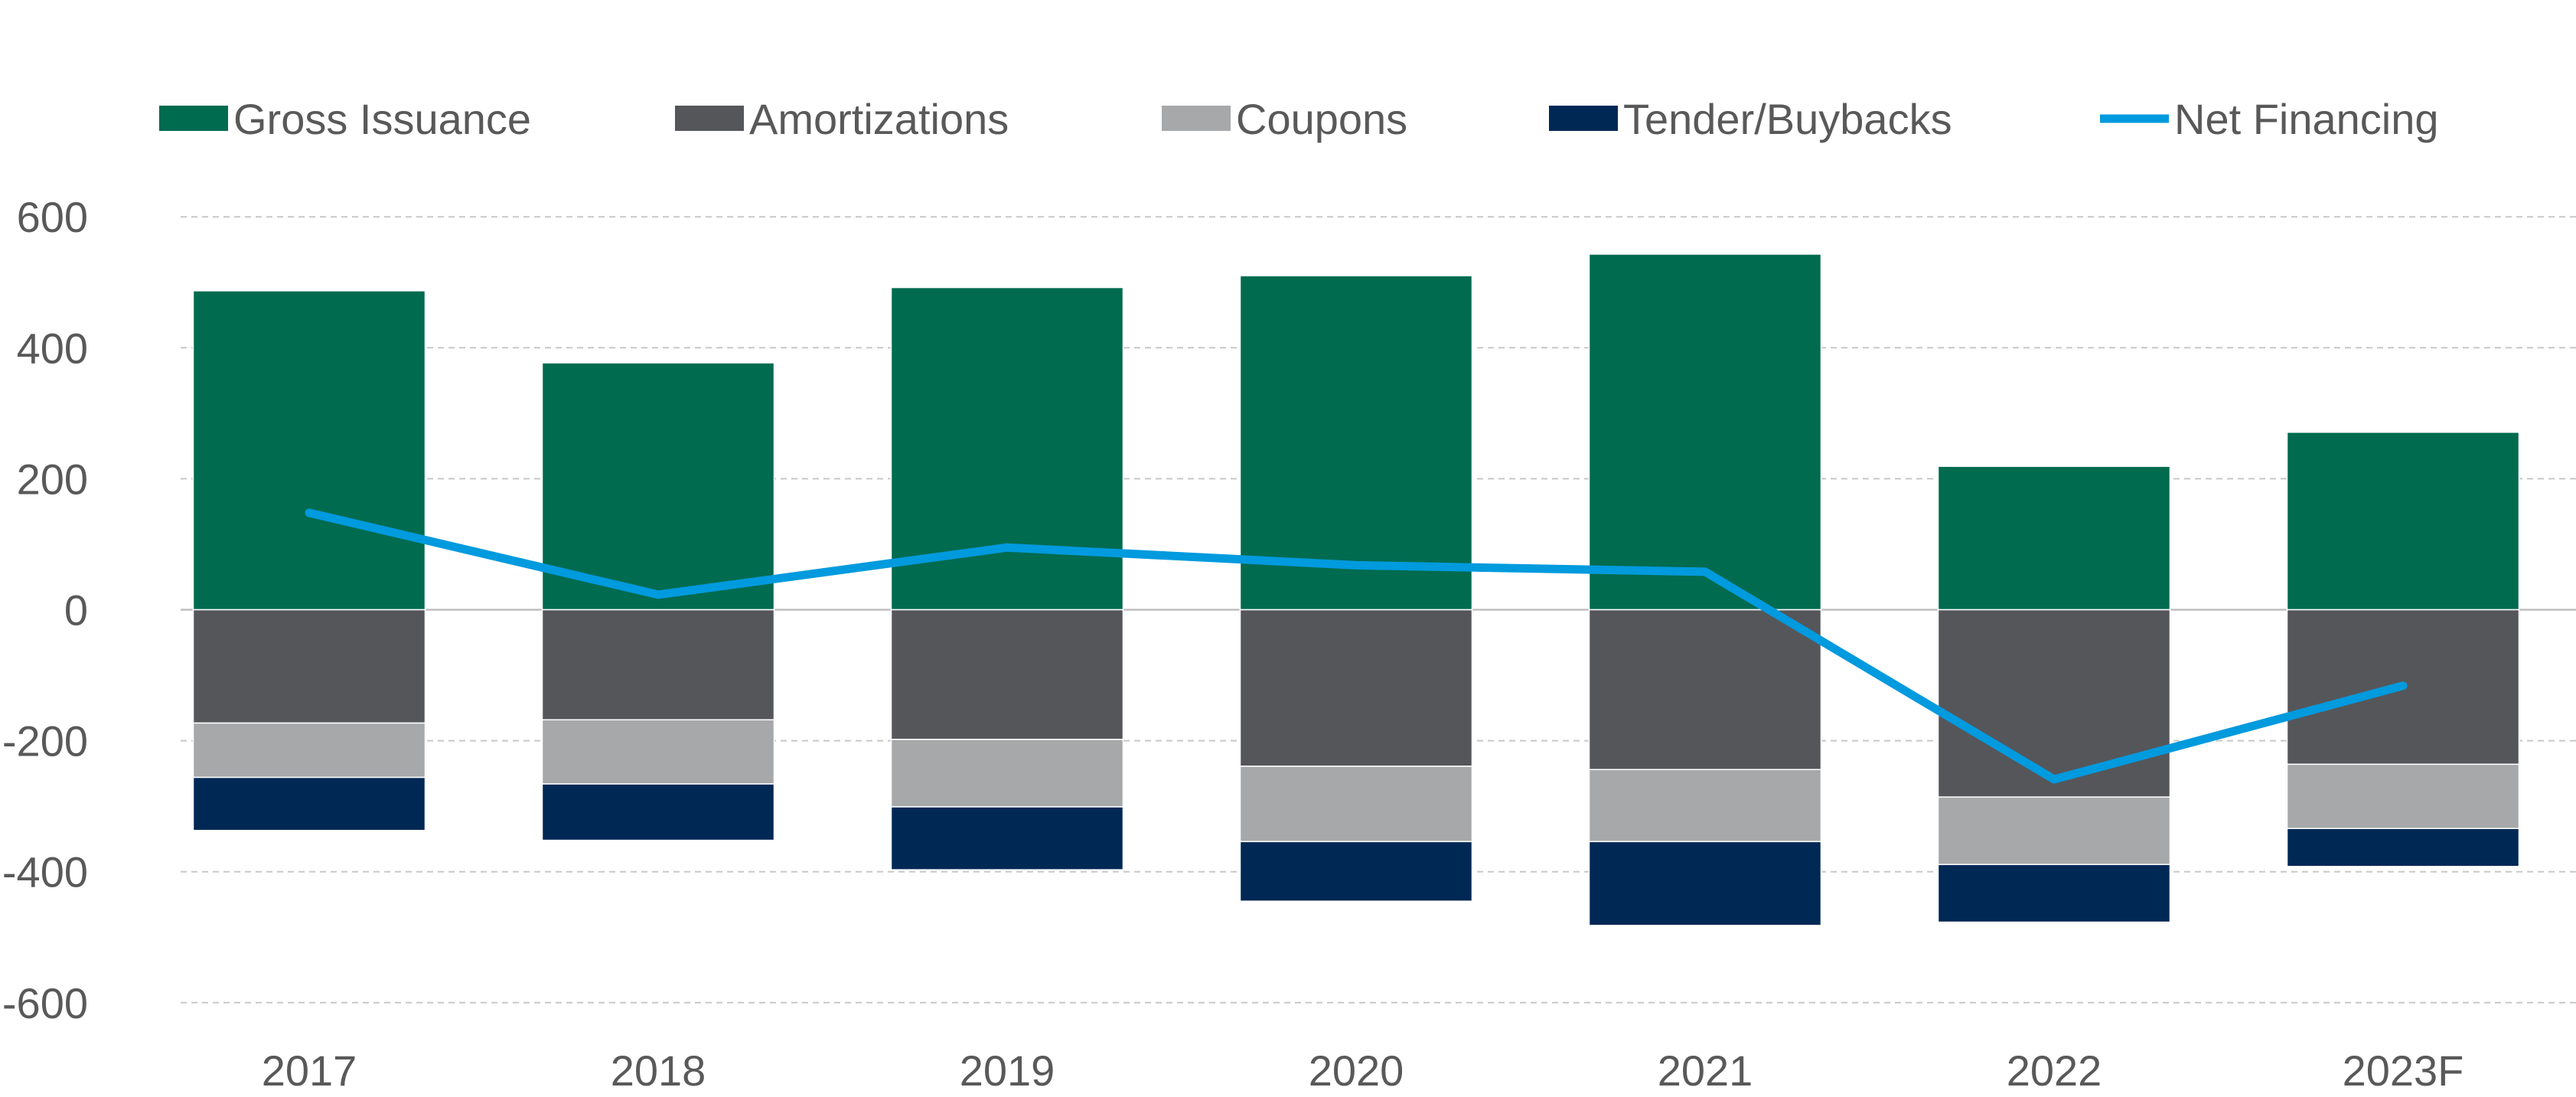 This screenshot has height=1097, width=2576. Describe the element at coordinates (879, 119) in the screenshot. I see `legend-label: Amortizations` at that location.